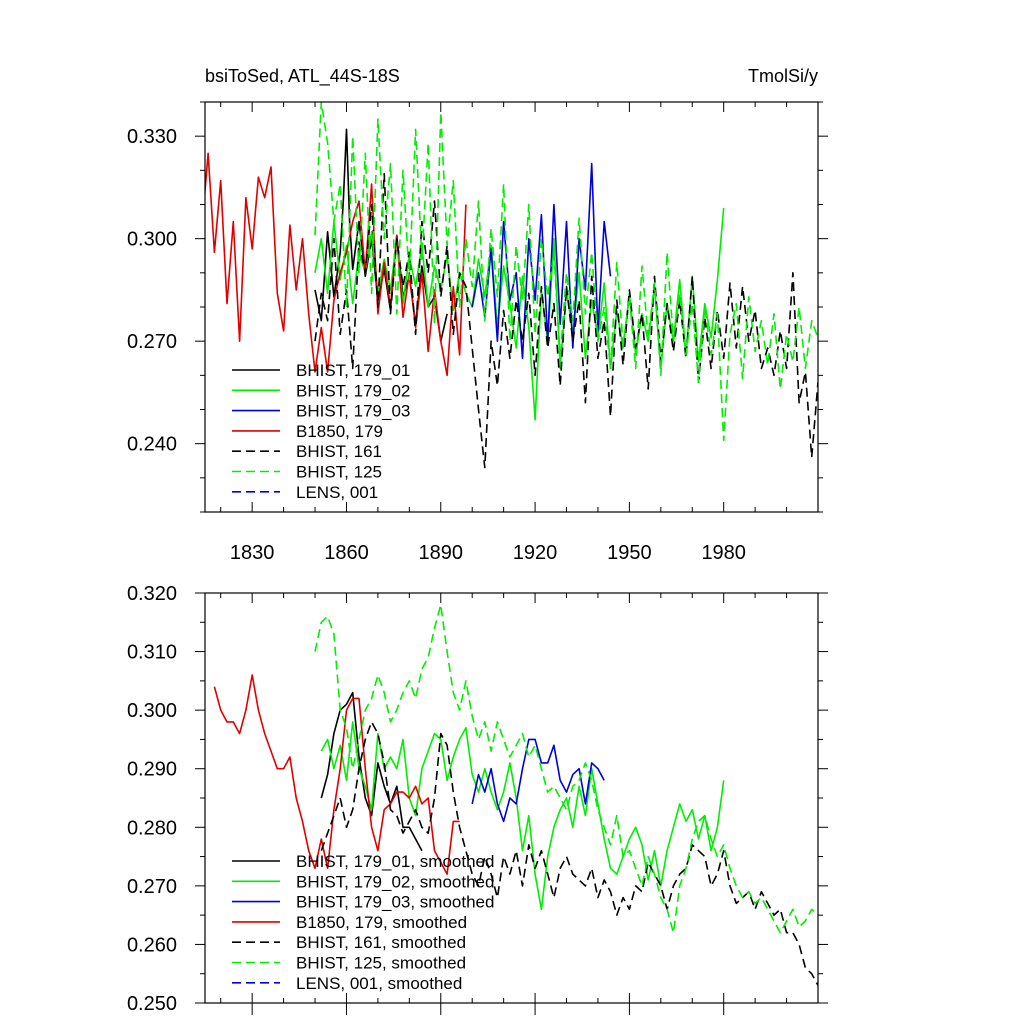 The width and height of the screenshot is (1024, 1024). I want to click on bottom-y-tick-label: 0.310, so click(152, 653).